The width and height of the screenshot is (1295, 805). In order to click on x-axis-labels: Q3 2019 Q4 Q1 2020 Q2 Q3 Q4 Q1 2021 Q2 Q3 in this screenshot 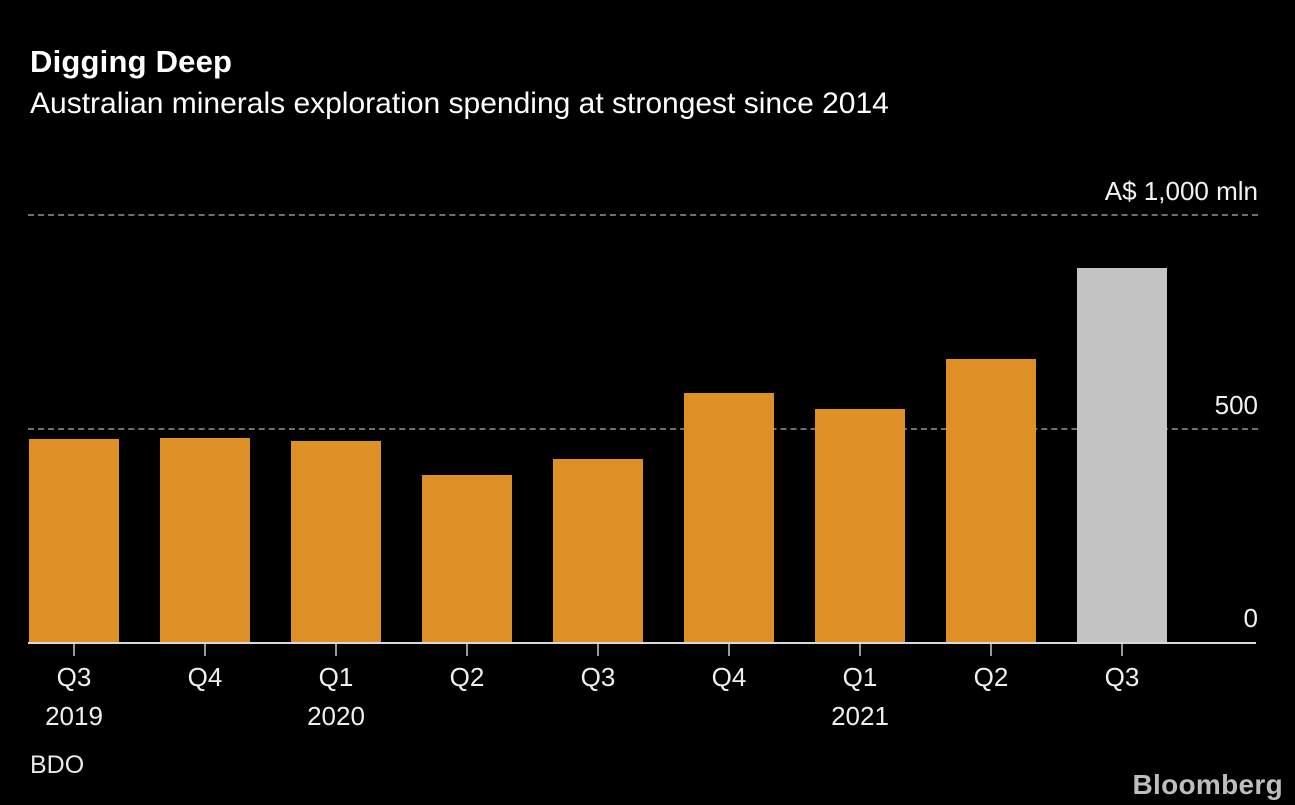, I will do `click(643, 697)`.